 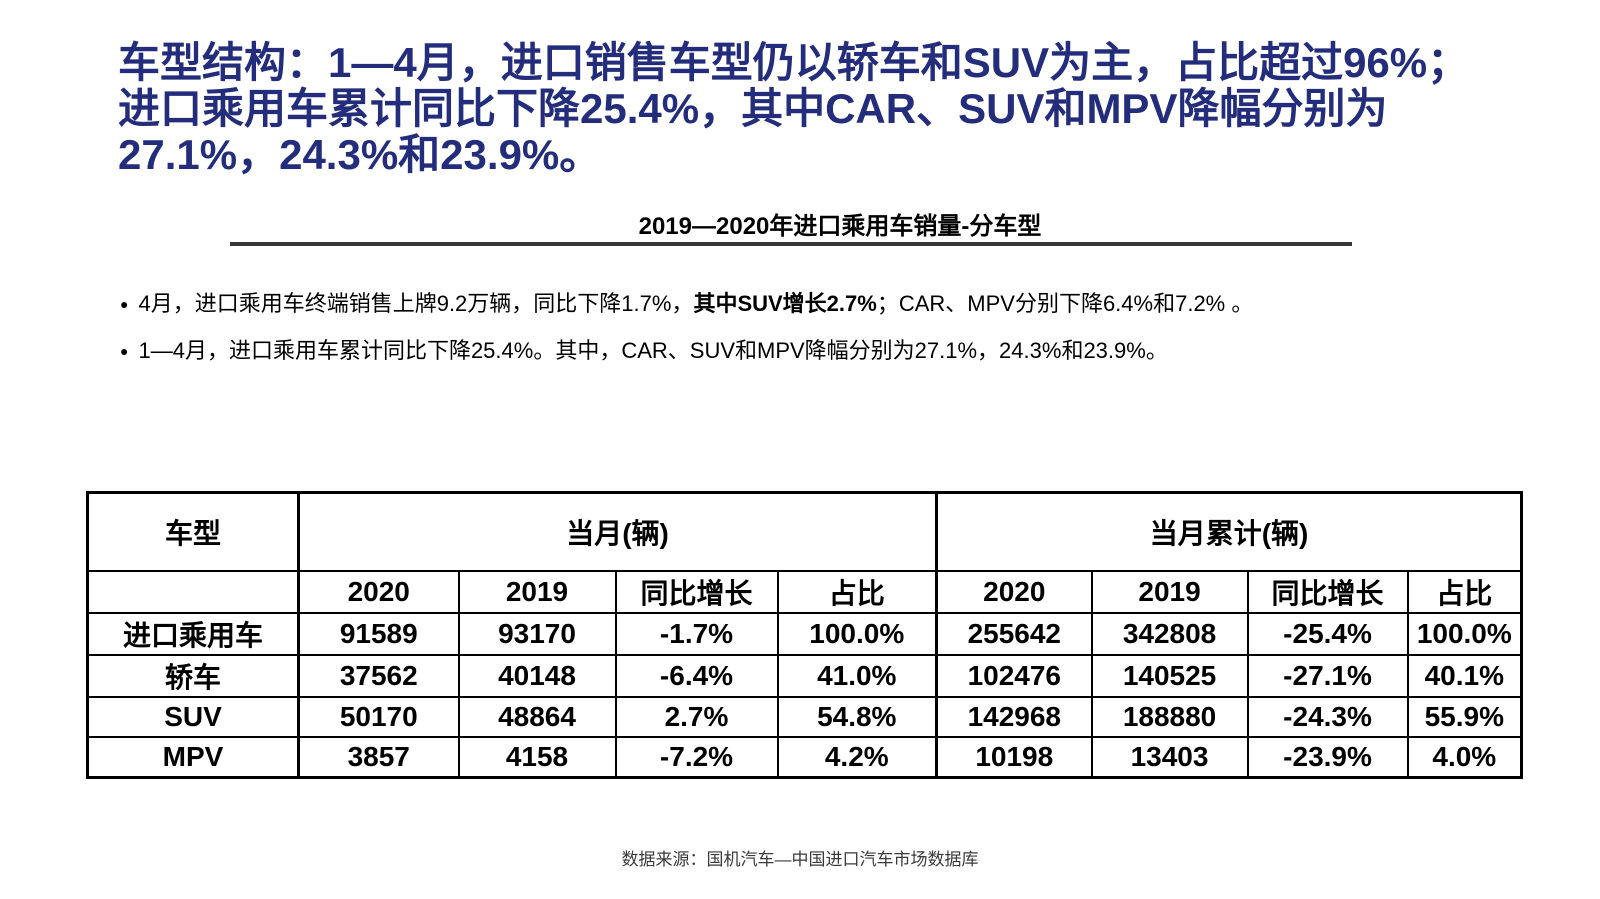 I want to click on data-cell: 3857, so click(x=378, y=757).